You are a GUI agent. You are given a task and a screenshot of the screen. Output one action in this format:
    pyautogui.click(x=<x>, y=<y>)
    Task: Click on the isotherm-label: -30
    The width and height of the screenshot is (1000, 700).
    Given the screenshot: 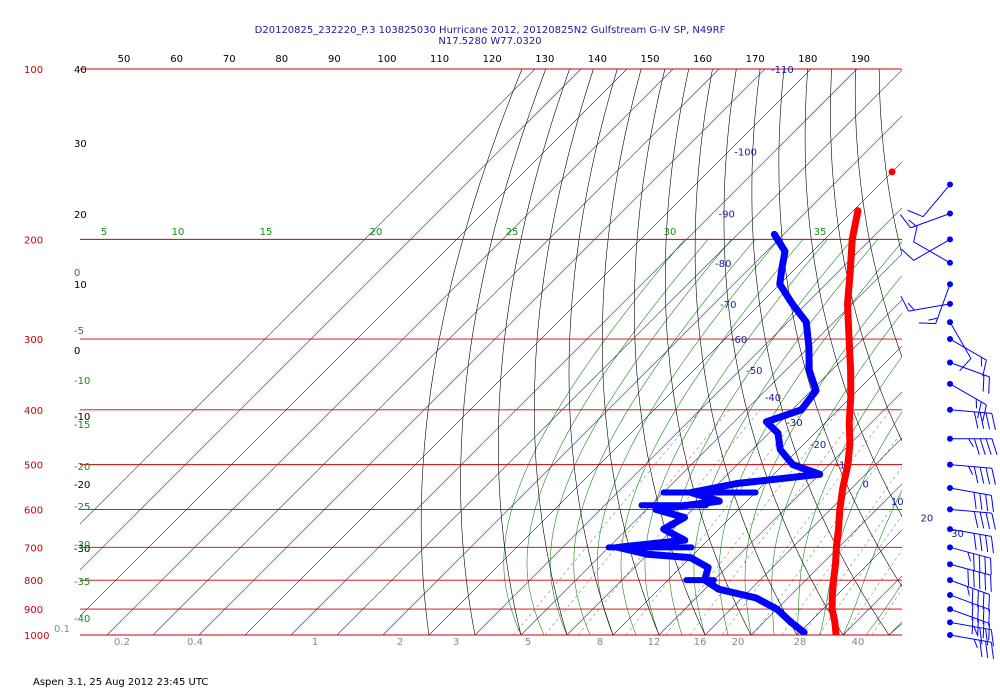 What is the action you would take?
    pyautogui.click(x=794, y=423)
    